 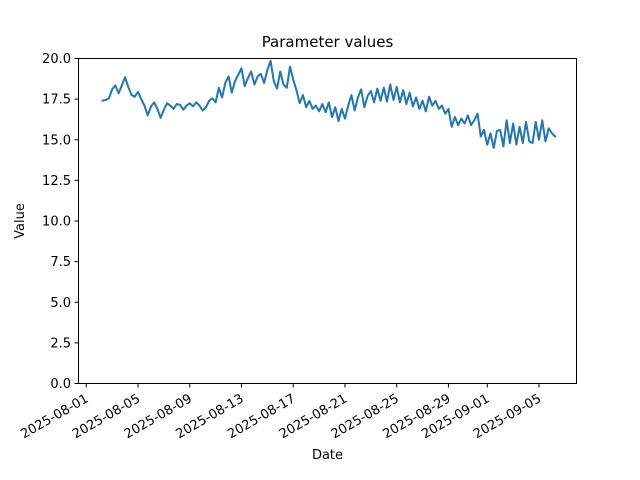 I want to click on y-tick-label: 7.5, so click(x=60, y=262).